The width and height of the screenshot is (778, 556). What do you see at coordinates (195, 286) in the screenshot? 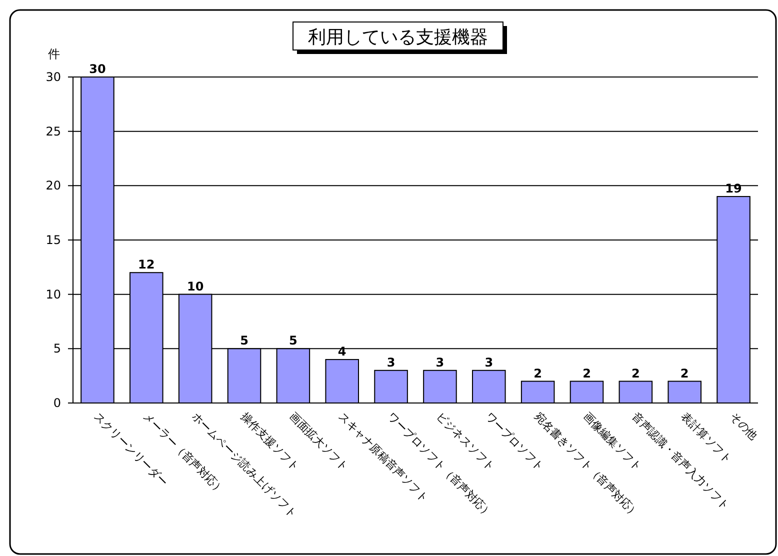
I see `data-label: 10` at bounding box center [195, 286].